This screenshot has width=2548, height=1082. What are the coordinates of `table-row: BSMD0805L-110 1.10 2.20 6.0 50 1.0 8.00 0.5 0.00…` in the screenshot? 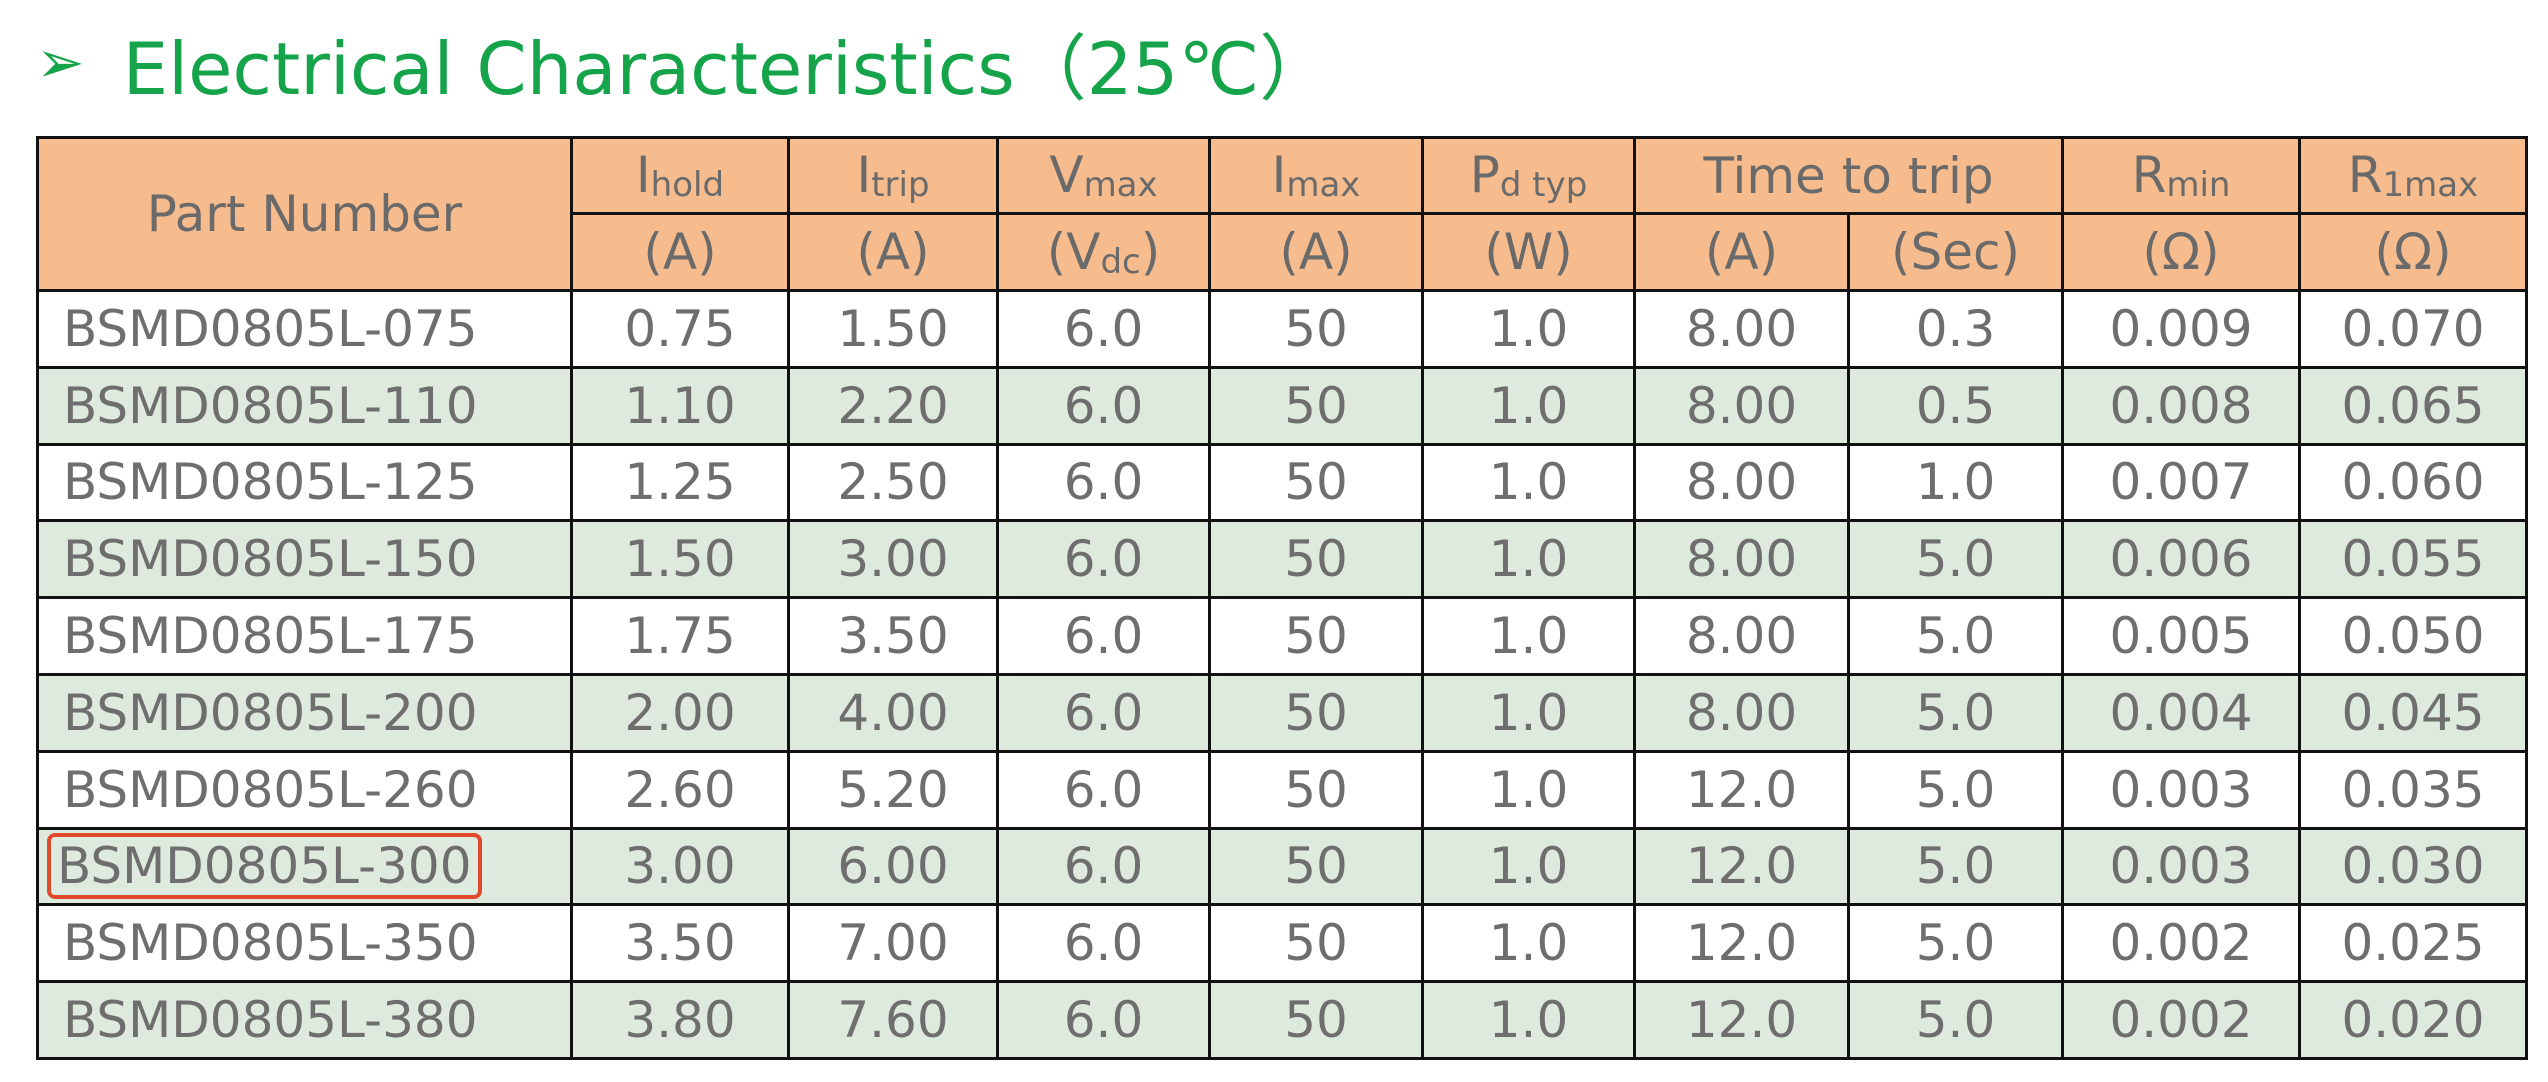 It's located at (1282, 405).